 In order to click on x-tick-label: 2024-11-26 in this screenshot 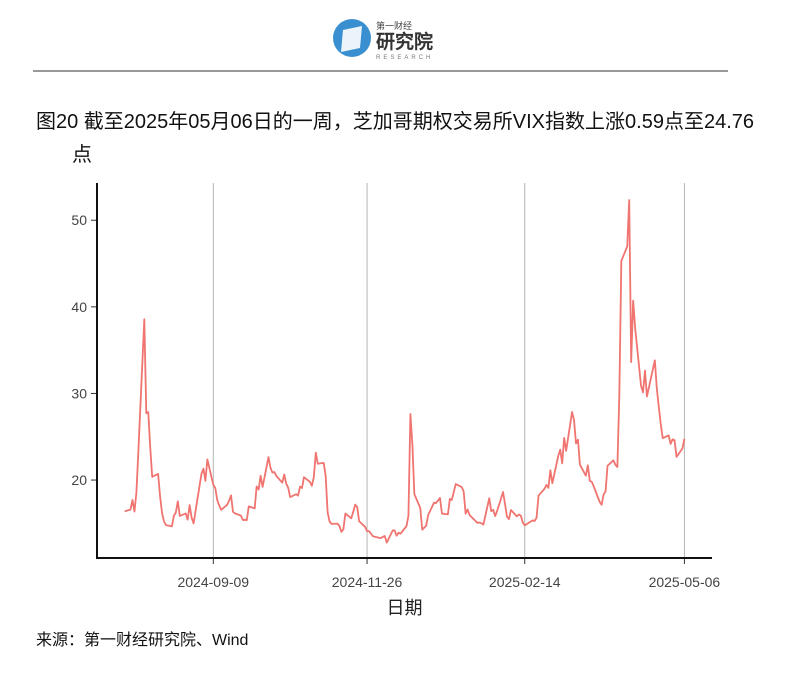, I will do `click(367, 582)`.